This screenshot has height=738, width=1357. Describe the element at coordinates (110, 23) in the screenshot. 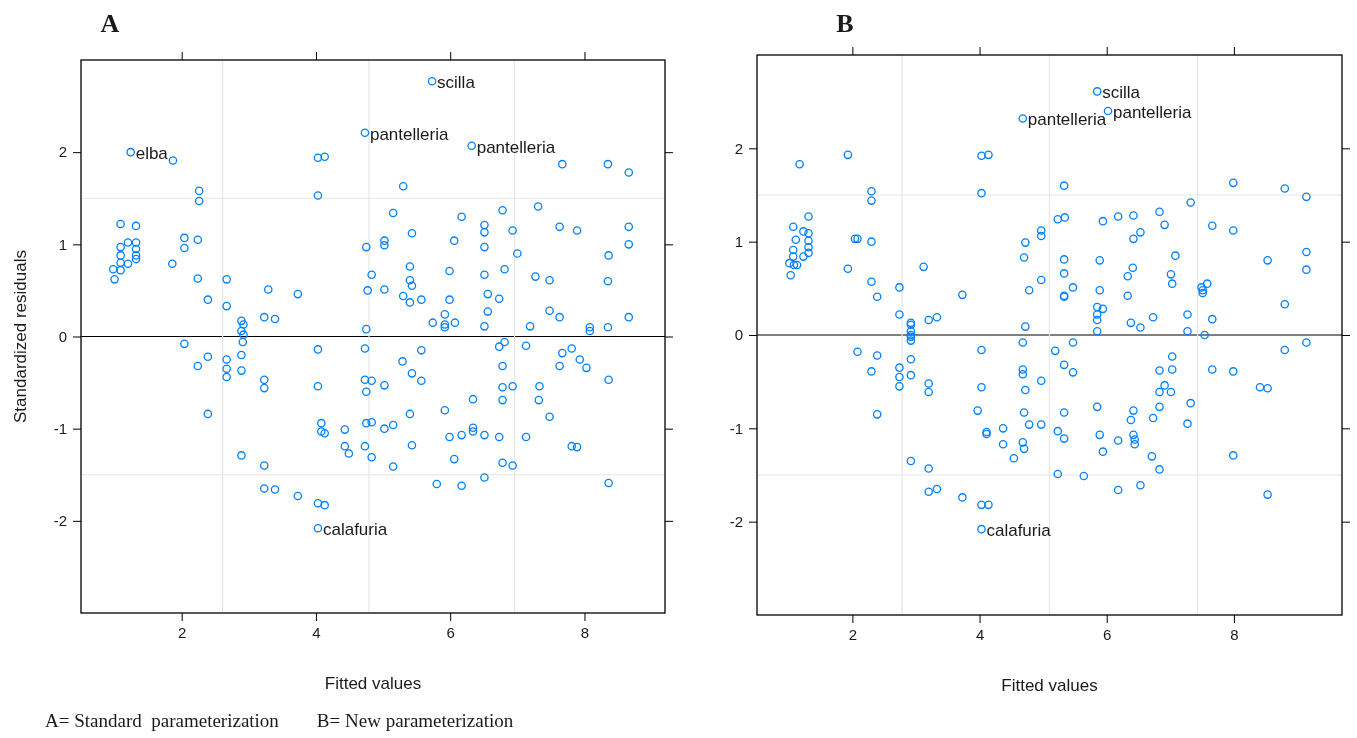

I see `chart-title: A` at that location.